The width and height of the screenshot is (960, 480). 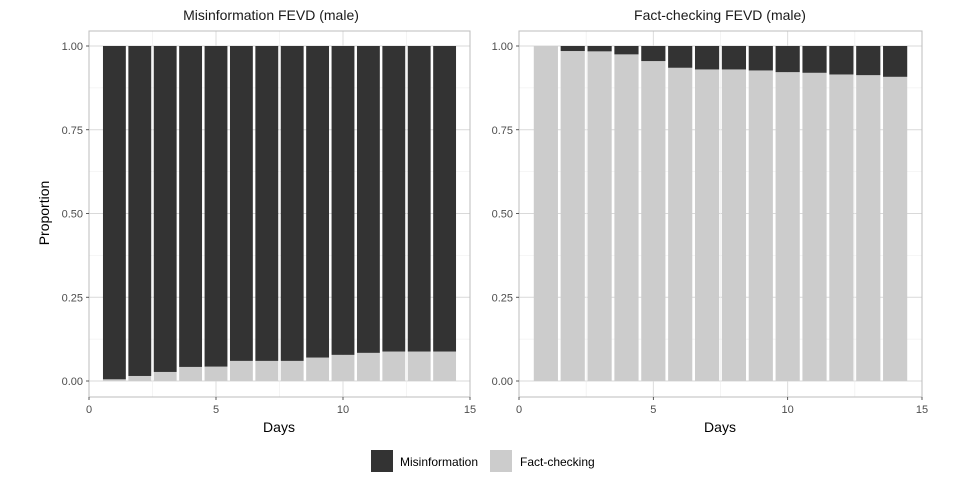 What do you see at coordinates (382, 461) in the screenshot?
I see `legend-swatch-misinformation` at bounding box center [382, 461].